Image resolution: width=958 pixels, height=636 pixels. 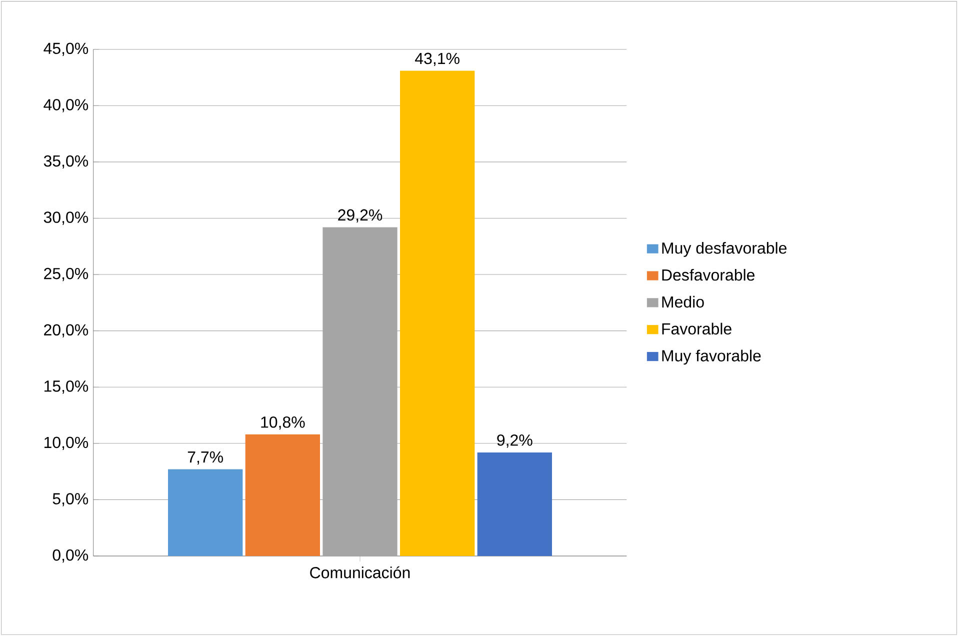 What do you see at coordinates (205, 458) in the screenshot?
I see `data-label: 7,7%` at bounding box center [205, 458].